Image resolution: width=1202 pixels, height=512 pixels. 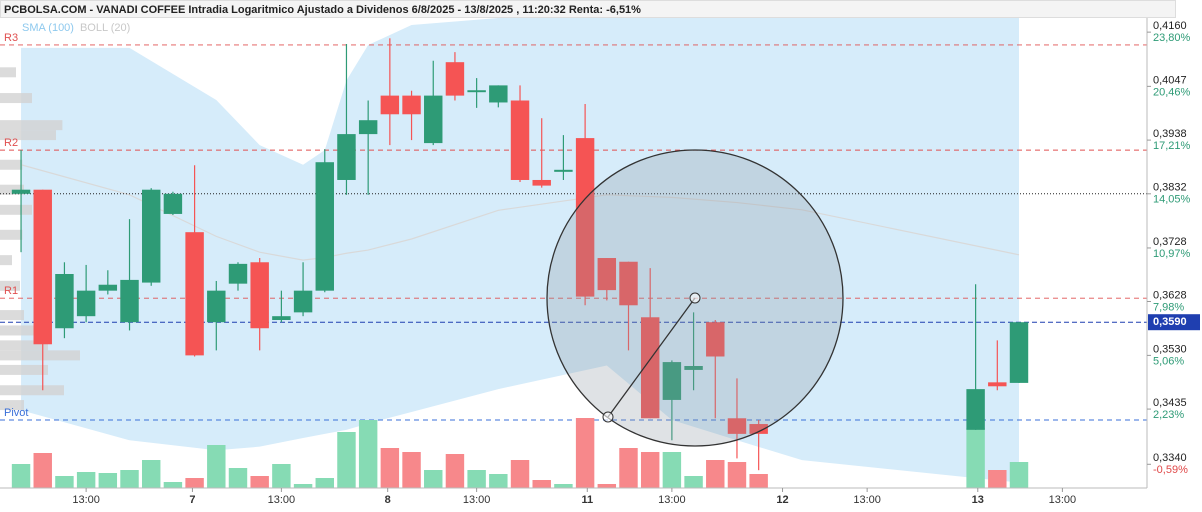 What do you see at coordinates (1172, 38) in the screenshot?
I see `y-tick-percent: 23,80%` at bounding box center [1172, 38].